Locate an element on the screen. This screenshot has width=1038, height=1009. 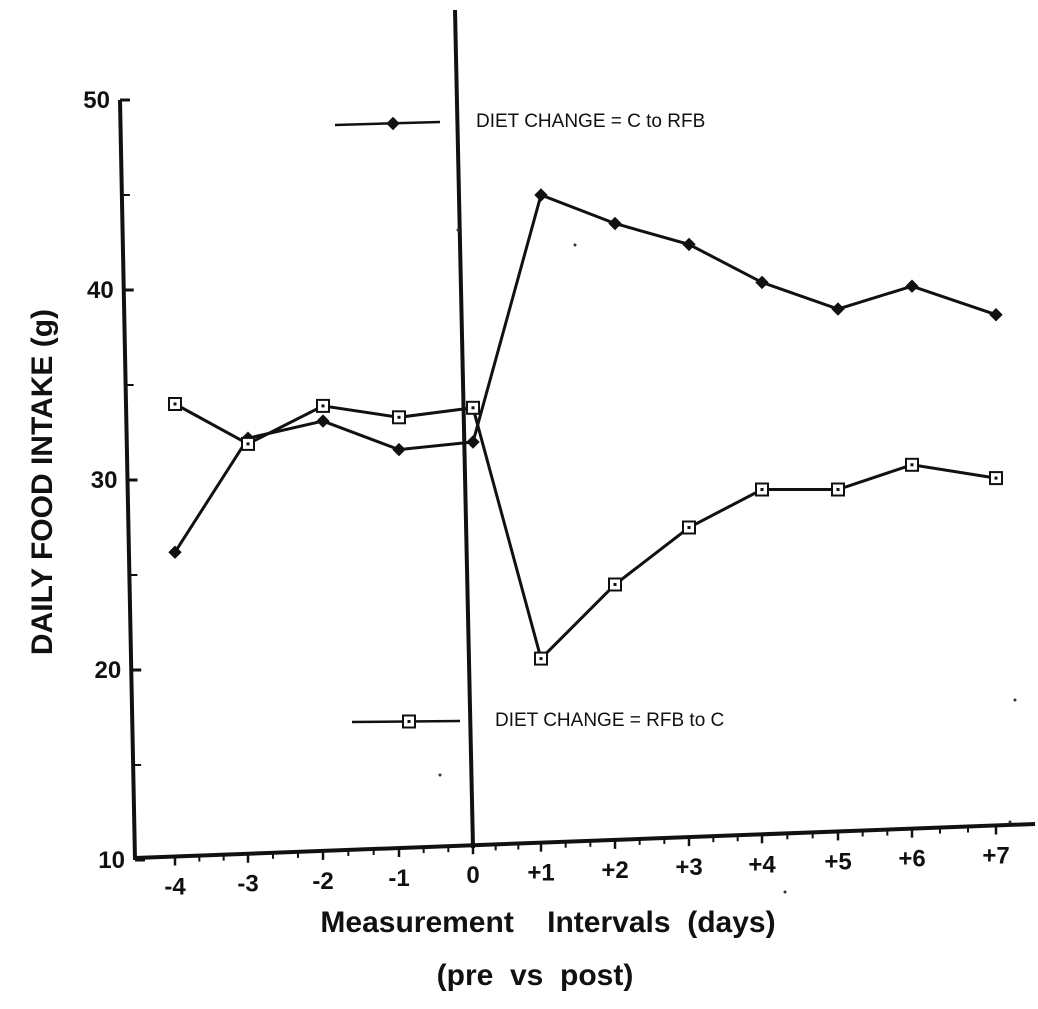
legend-label: DIET CHANGE = RFB to C is located at coordinates (609, 720).